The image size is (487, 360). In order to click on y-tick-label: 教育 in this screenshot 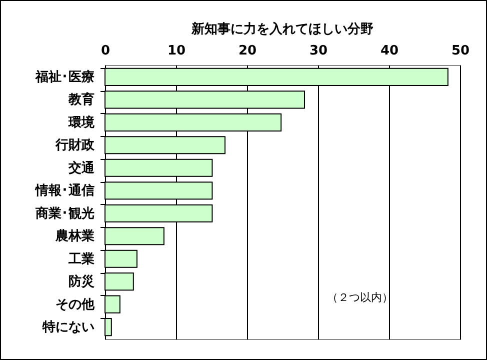, I will do `click(81, 100)`.